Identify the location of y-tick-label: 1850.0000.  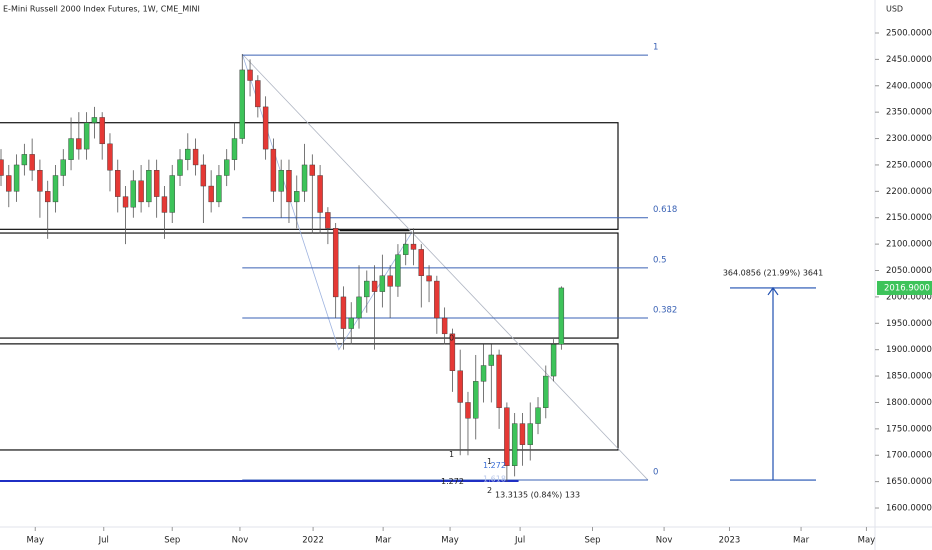
(909, 377).